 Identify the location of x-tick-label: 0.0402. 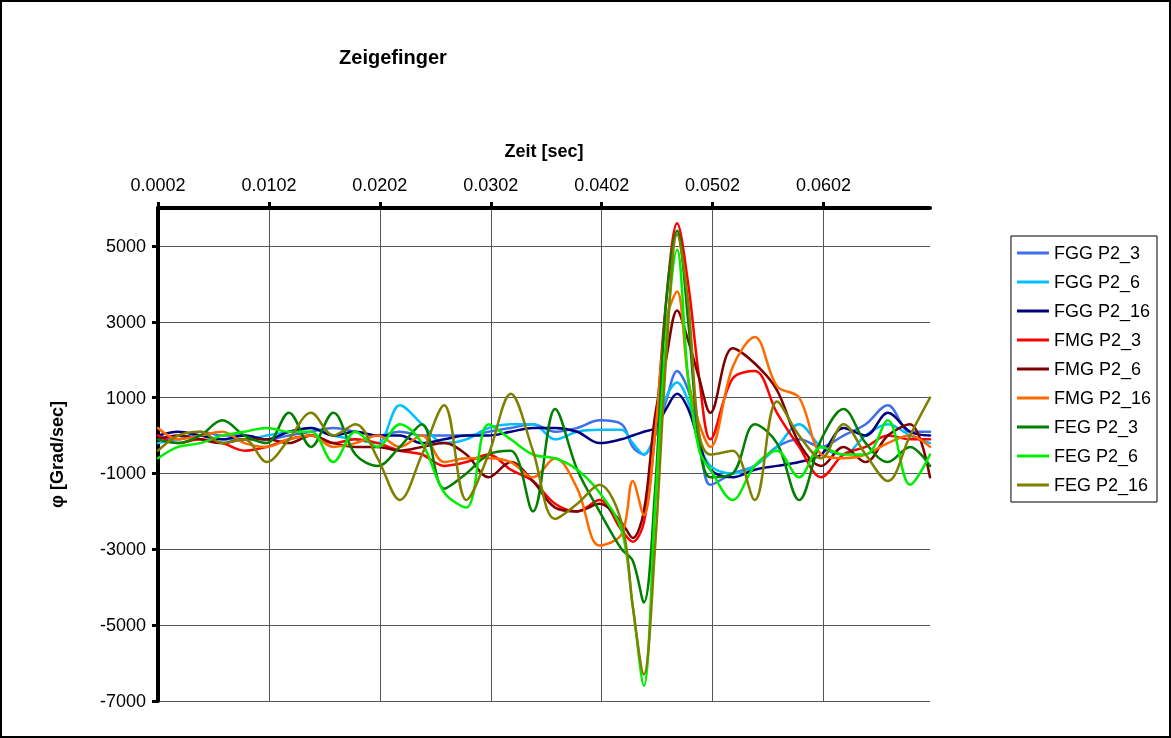
(602, 185).